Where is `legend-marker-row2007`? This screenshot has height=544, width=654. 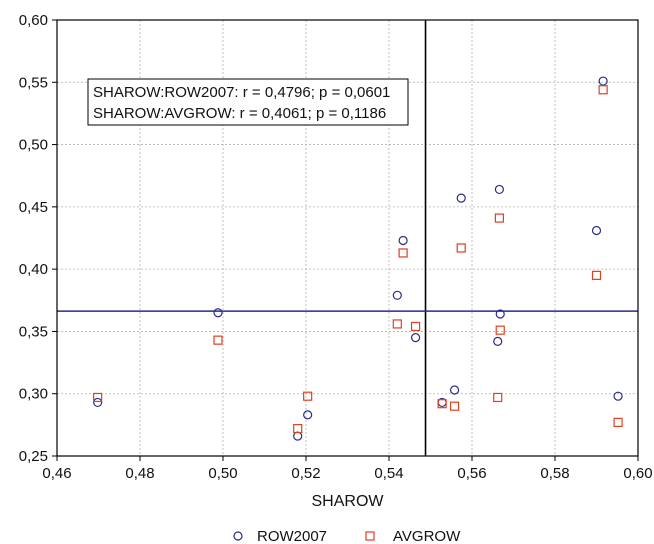 legend-marker-row2007 is located at coordinates (238, 536).